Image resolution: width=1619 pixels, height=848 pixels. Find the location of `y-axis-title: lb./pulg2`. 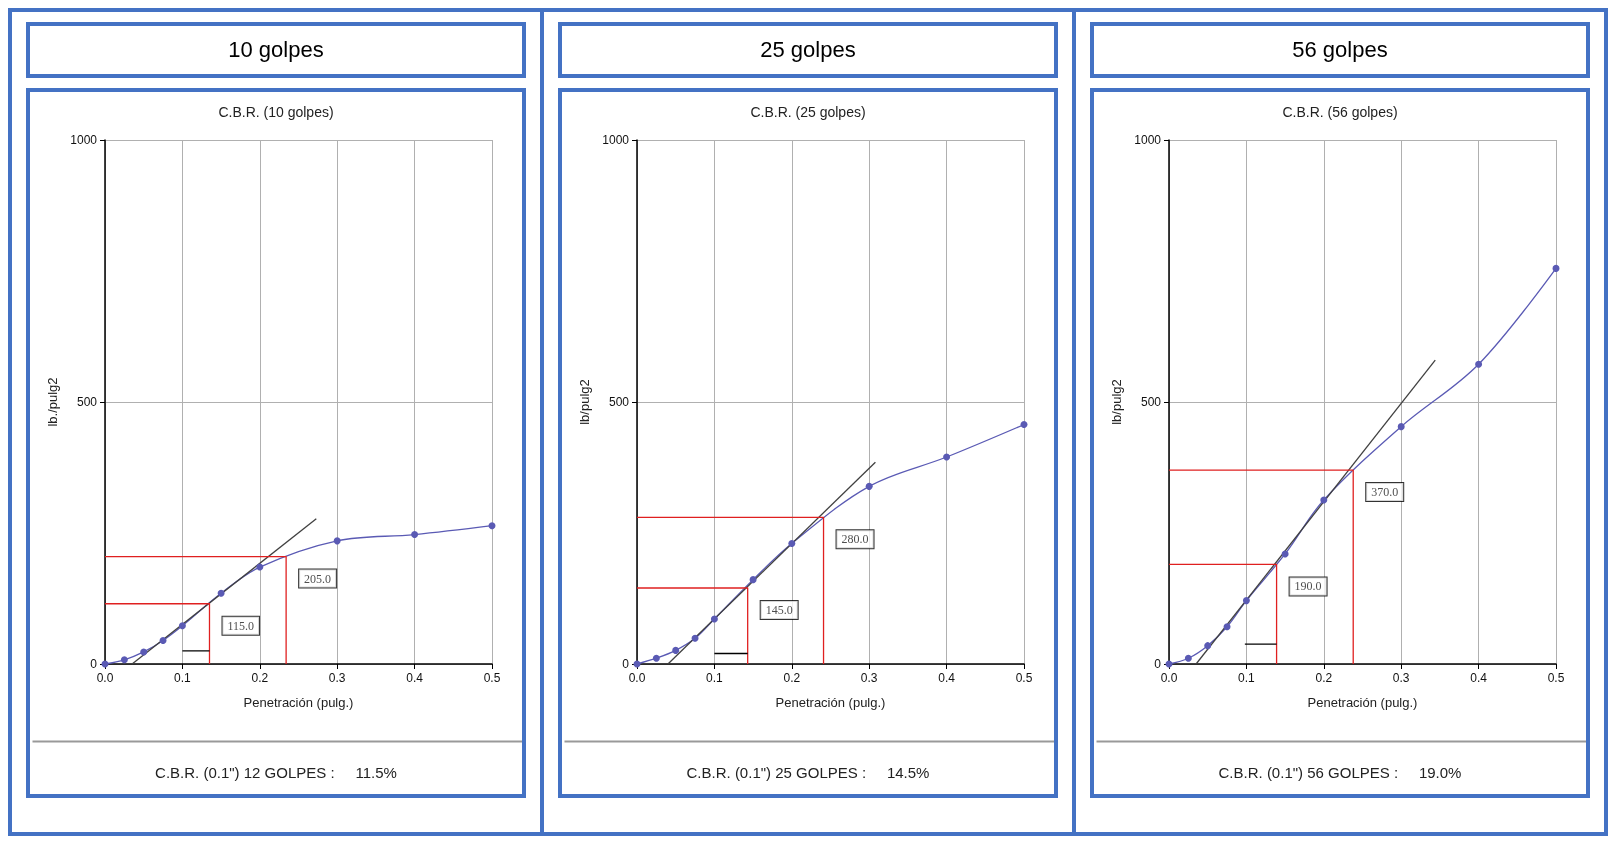

y-axis-title: lb./pulg2 is located at coordinates (53, 402).